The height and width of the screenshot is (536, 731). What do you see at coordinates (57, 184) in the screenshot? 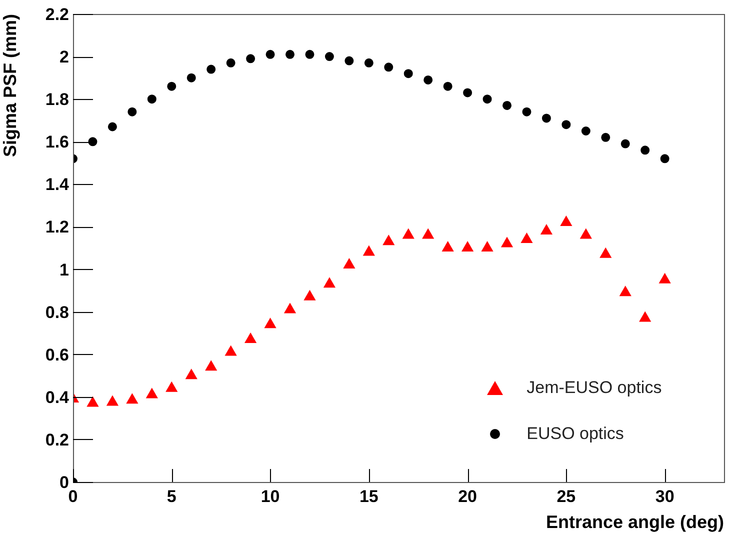
I see `y-tick-label: 1.4` at bounding box center [57, 184].